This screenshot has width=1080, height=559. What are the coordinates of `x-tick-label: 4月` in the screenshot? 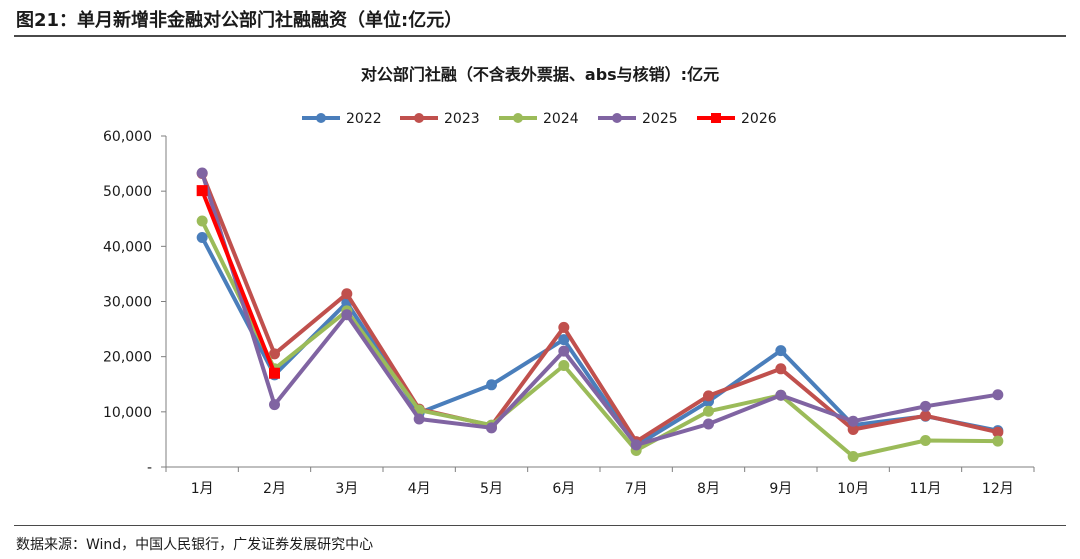 It's located at (419, 489).